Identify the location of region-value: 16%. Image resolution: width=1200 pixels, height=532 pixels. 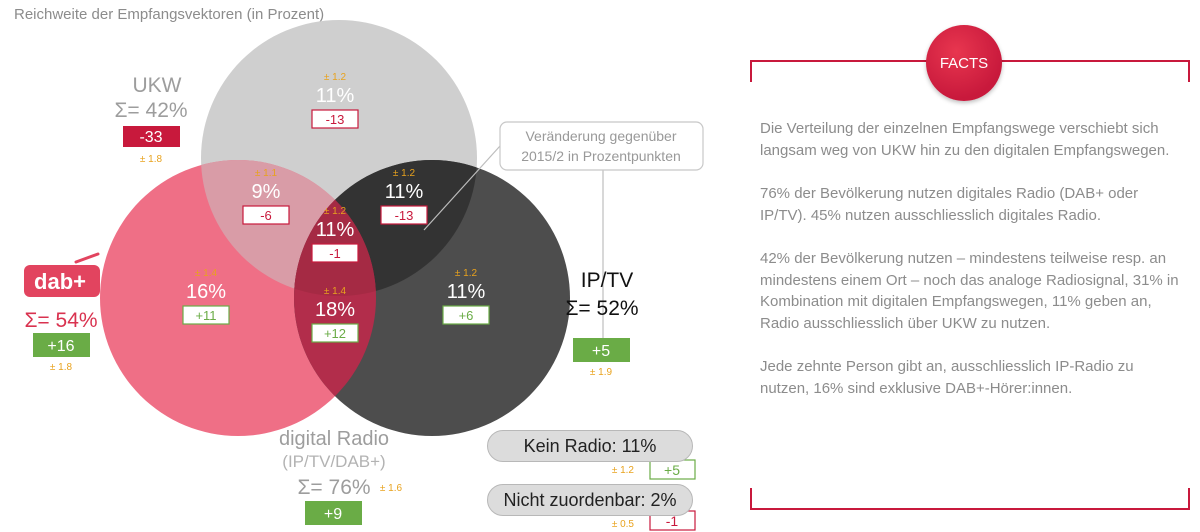
(206, 292).